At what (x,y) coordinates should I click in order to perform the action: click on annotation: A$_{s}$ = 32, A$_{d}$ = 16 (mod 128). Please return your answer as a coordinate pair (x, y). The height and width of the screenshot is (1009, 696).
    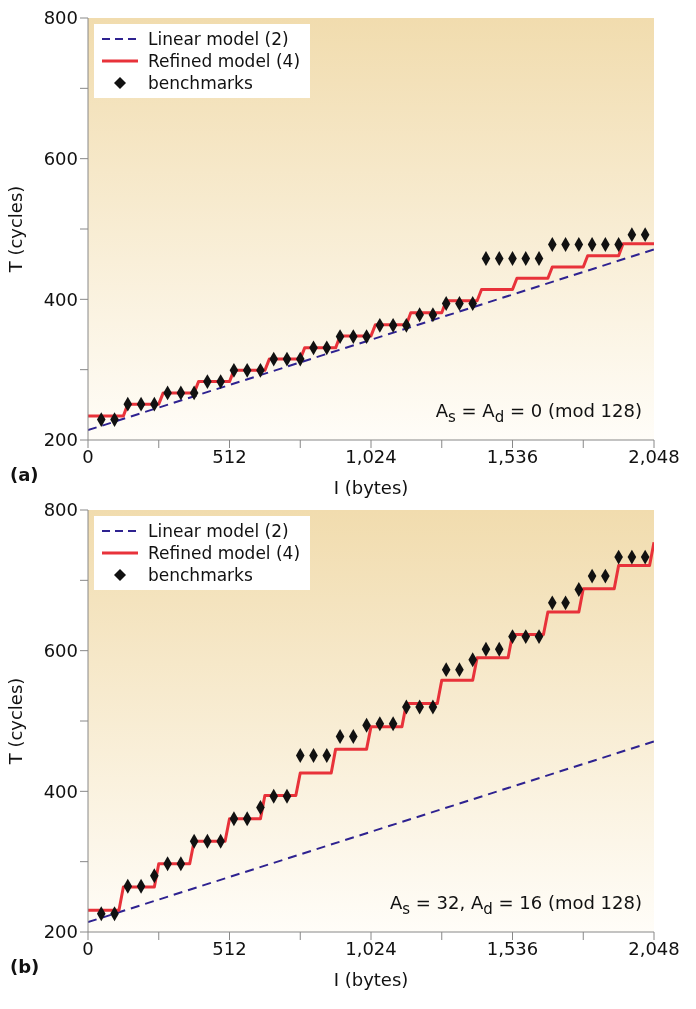
    Looking at the image, I should click on (515, 905).